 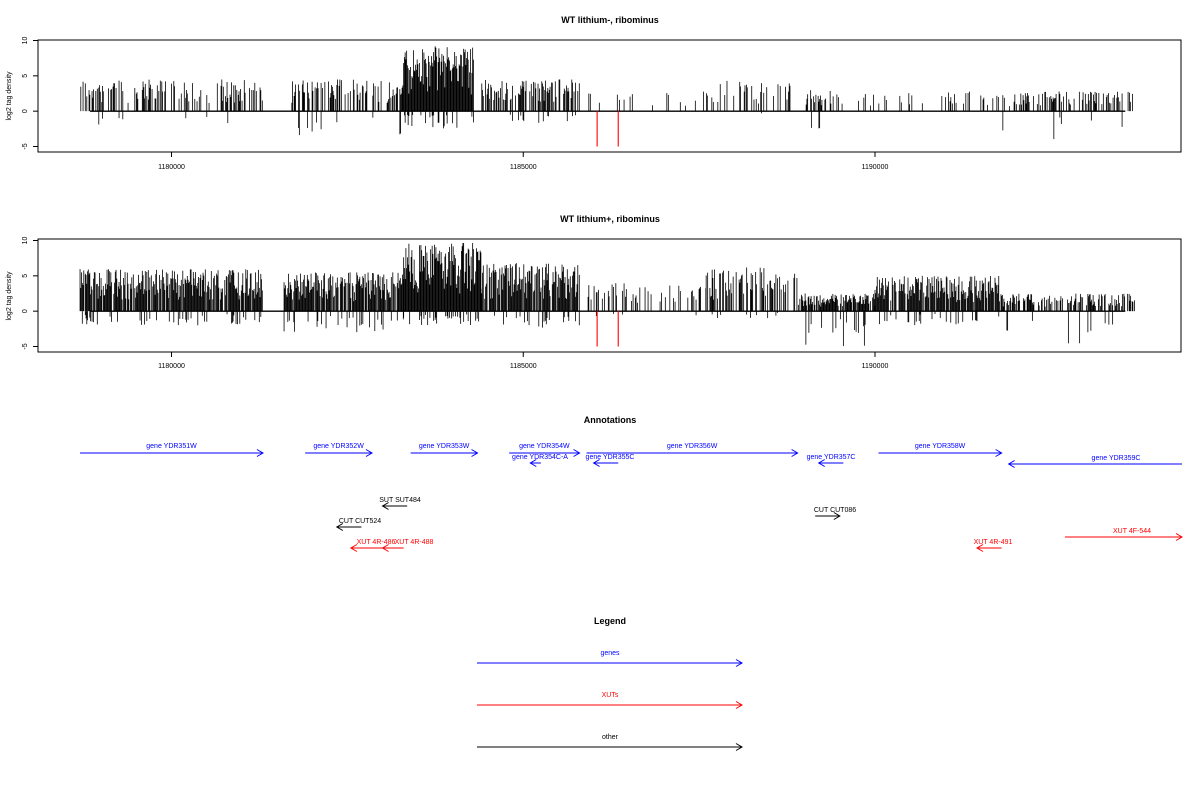 I want to click on feature-label: gene YDR351W, so click(x=171, y=446).